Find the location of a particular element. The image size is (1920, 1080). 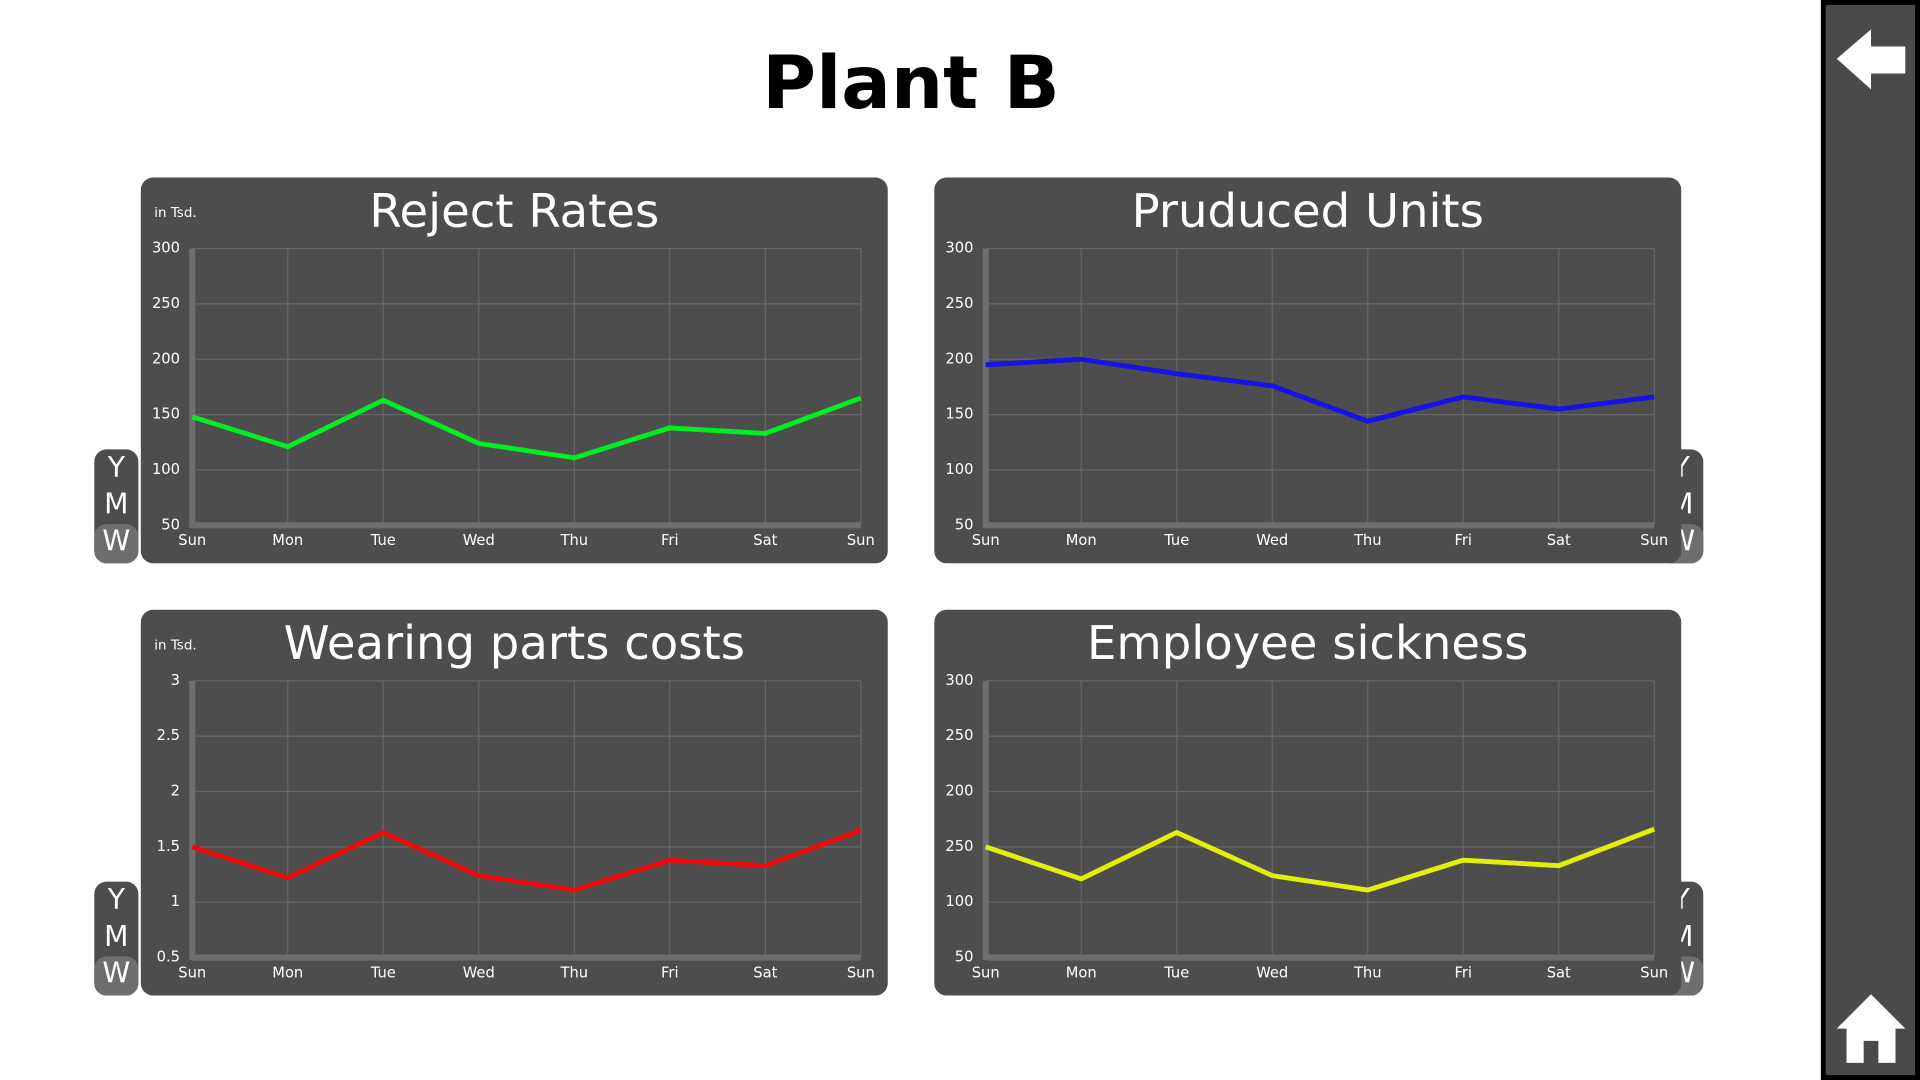

y-tick-label: 3 is located at coordinates (175, 680).